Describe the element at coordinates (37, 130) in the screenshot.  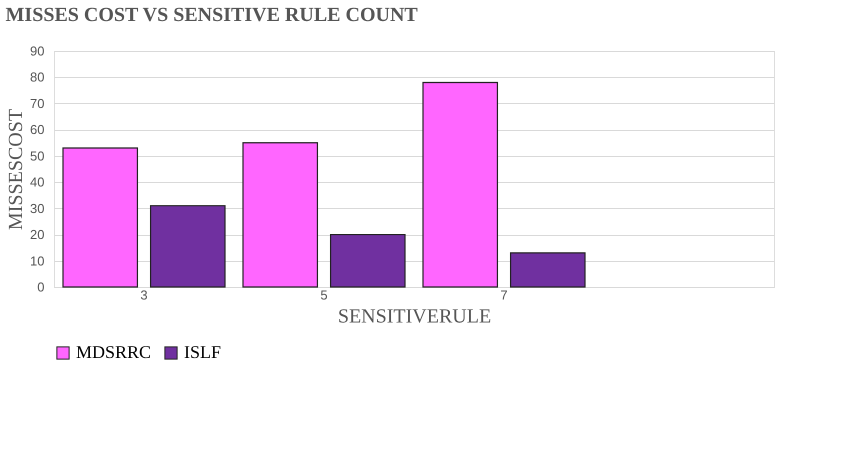
I see `y-tick-label: 60` at that location.